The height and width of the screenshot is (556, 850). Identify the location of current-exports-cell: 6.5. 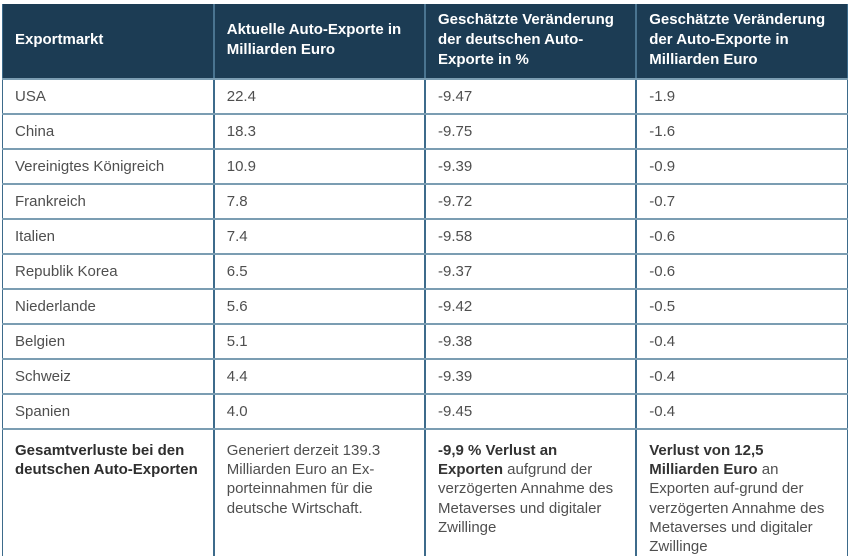
(320, 272).